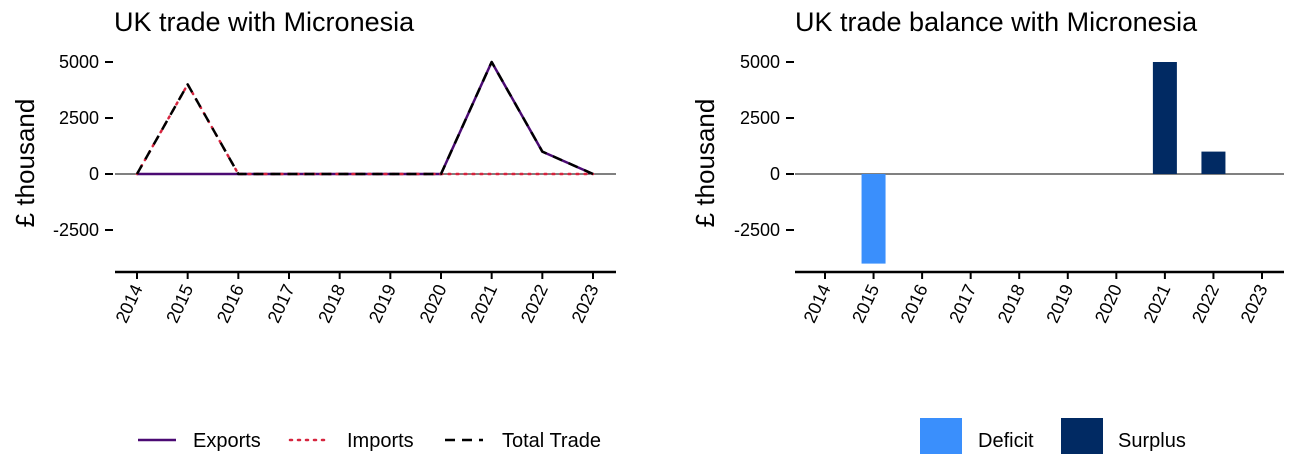 The width and height of the screenshot is (1296, 454). I want to click on legend-item-total-trade: Total Trade, so click(523, 441).